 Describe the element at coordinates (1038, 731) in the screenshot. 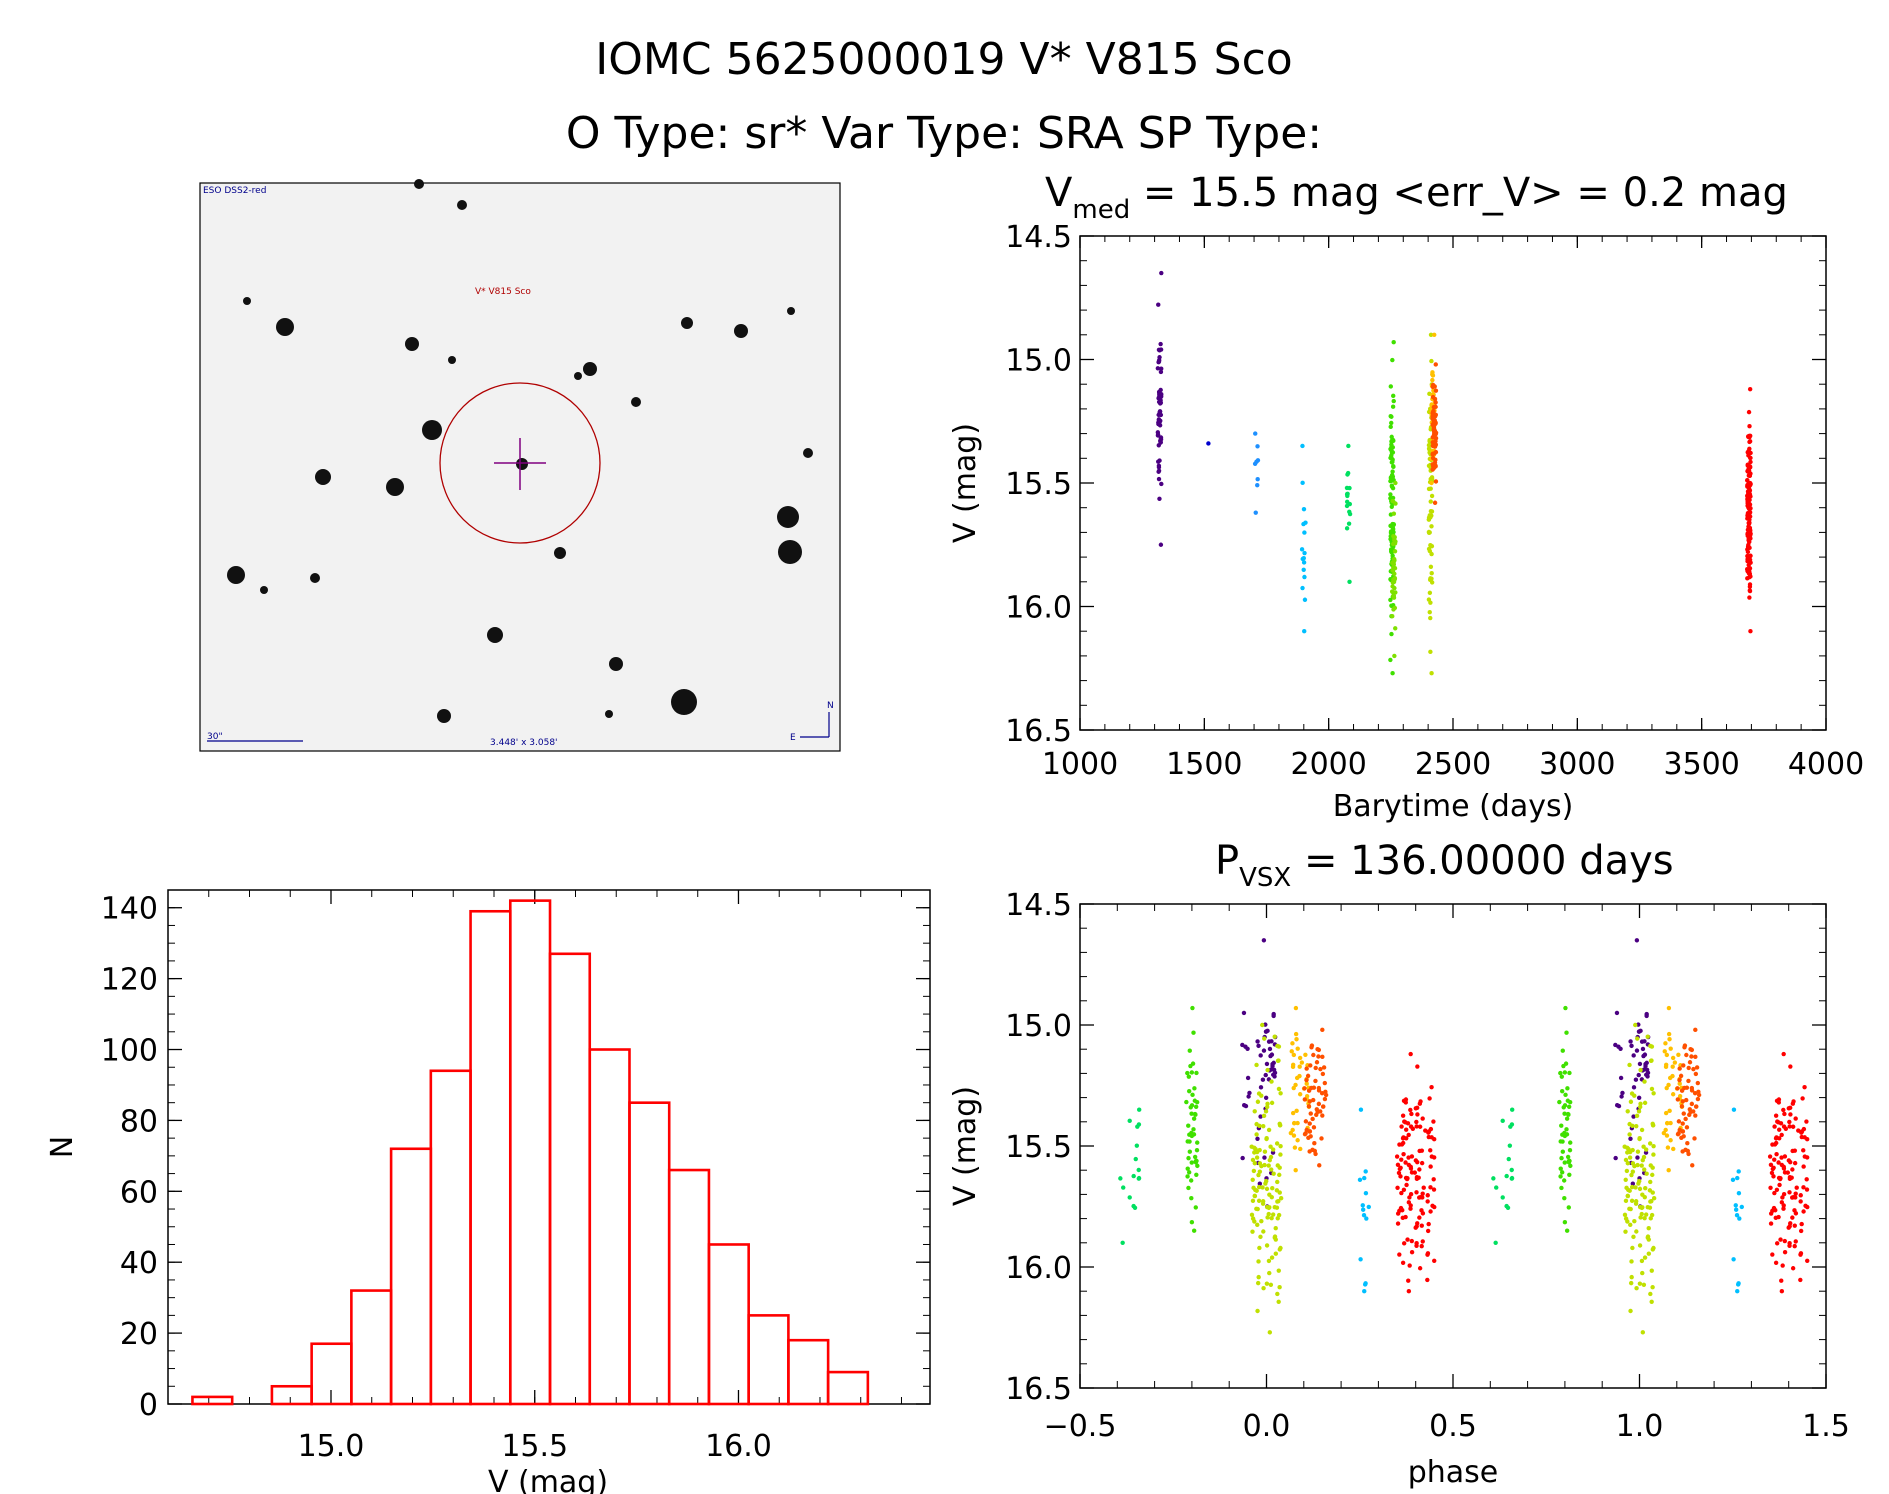

I see `lc-ytick-label: 16.5` at that location.